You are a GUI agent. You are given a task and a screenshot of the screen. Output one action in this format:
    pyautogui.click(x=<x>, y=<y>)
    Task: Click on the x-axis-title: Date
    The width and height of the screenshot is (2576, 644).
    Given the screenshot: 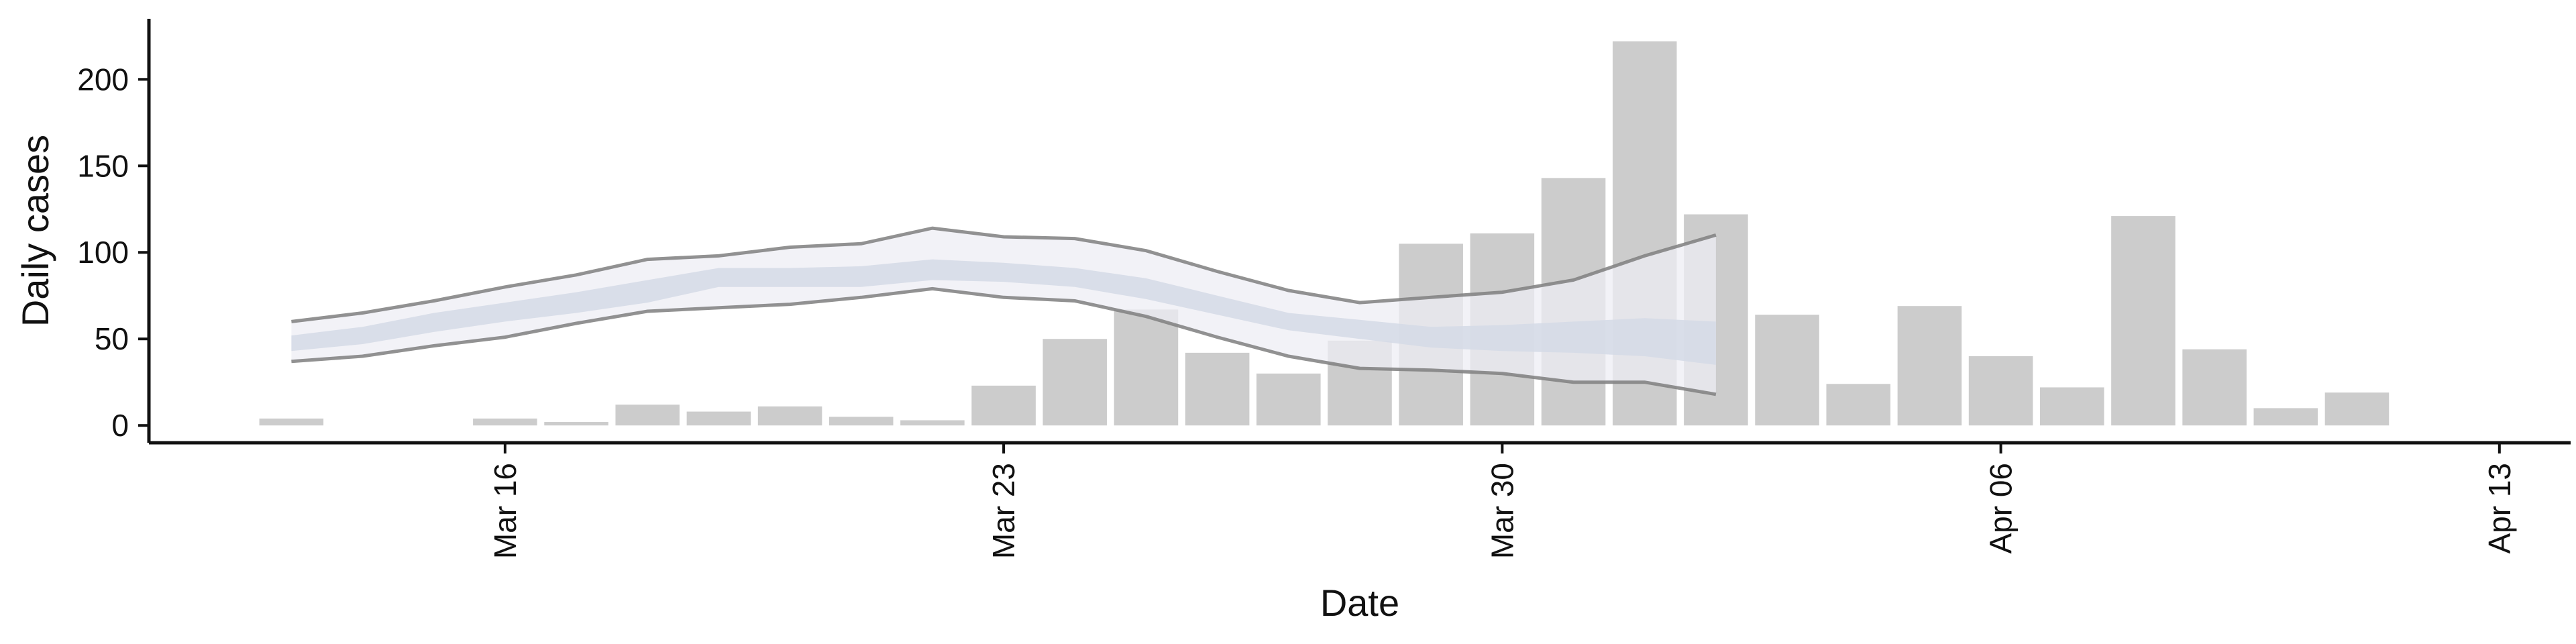 What is the action you would take?
    pyautogui.click(x=1359, y=603)
    